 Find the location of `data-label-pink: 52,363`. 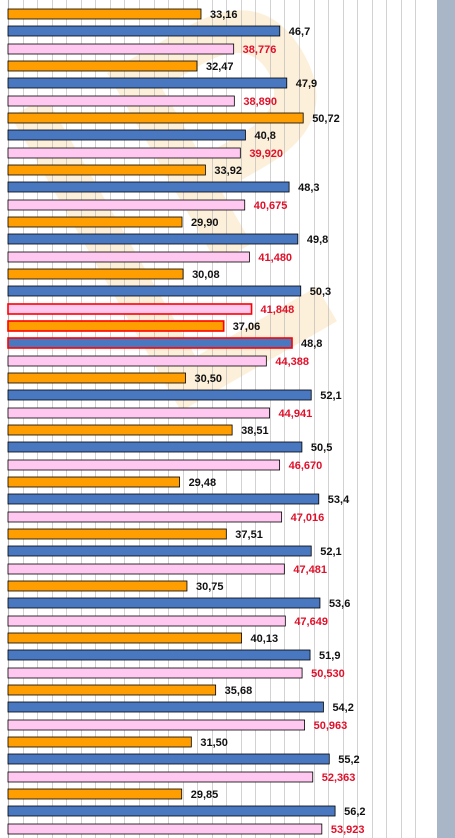

data-label-pink: 52,363 is located at coordinates (339, 778).